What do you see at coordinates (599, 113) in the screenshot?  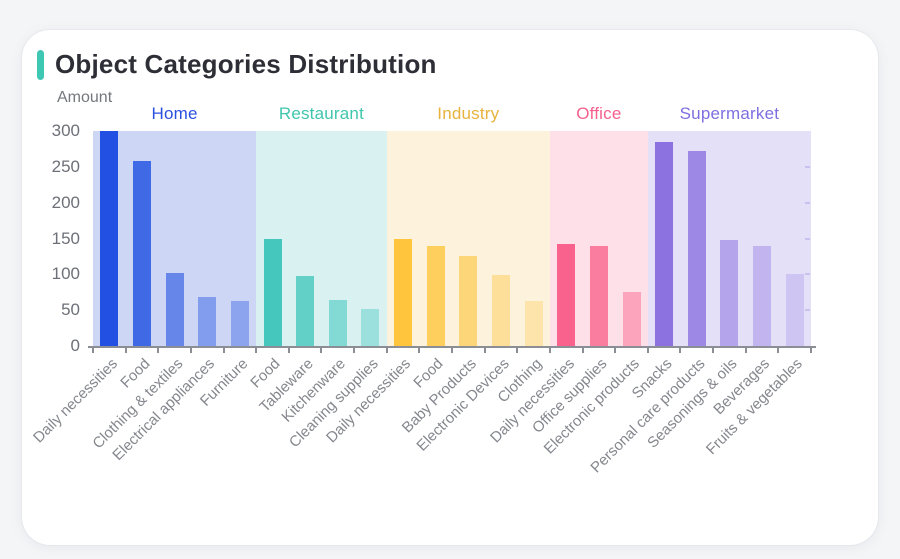 I see `group-label-office: Office` at bounding box center [599, 113].